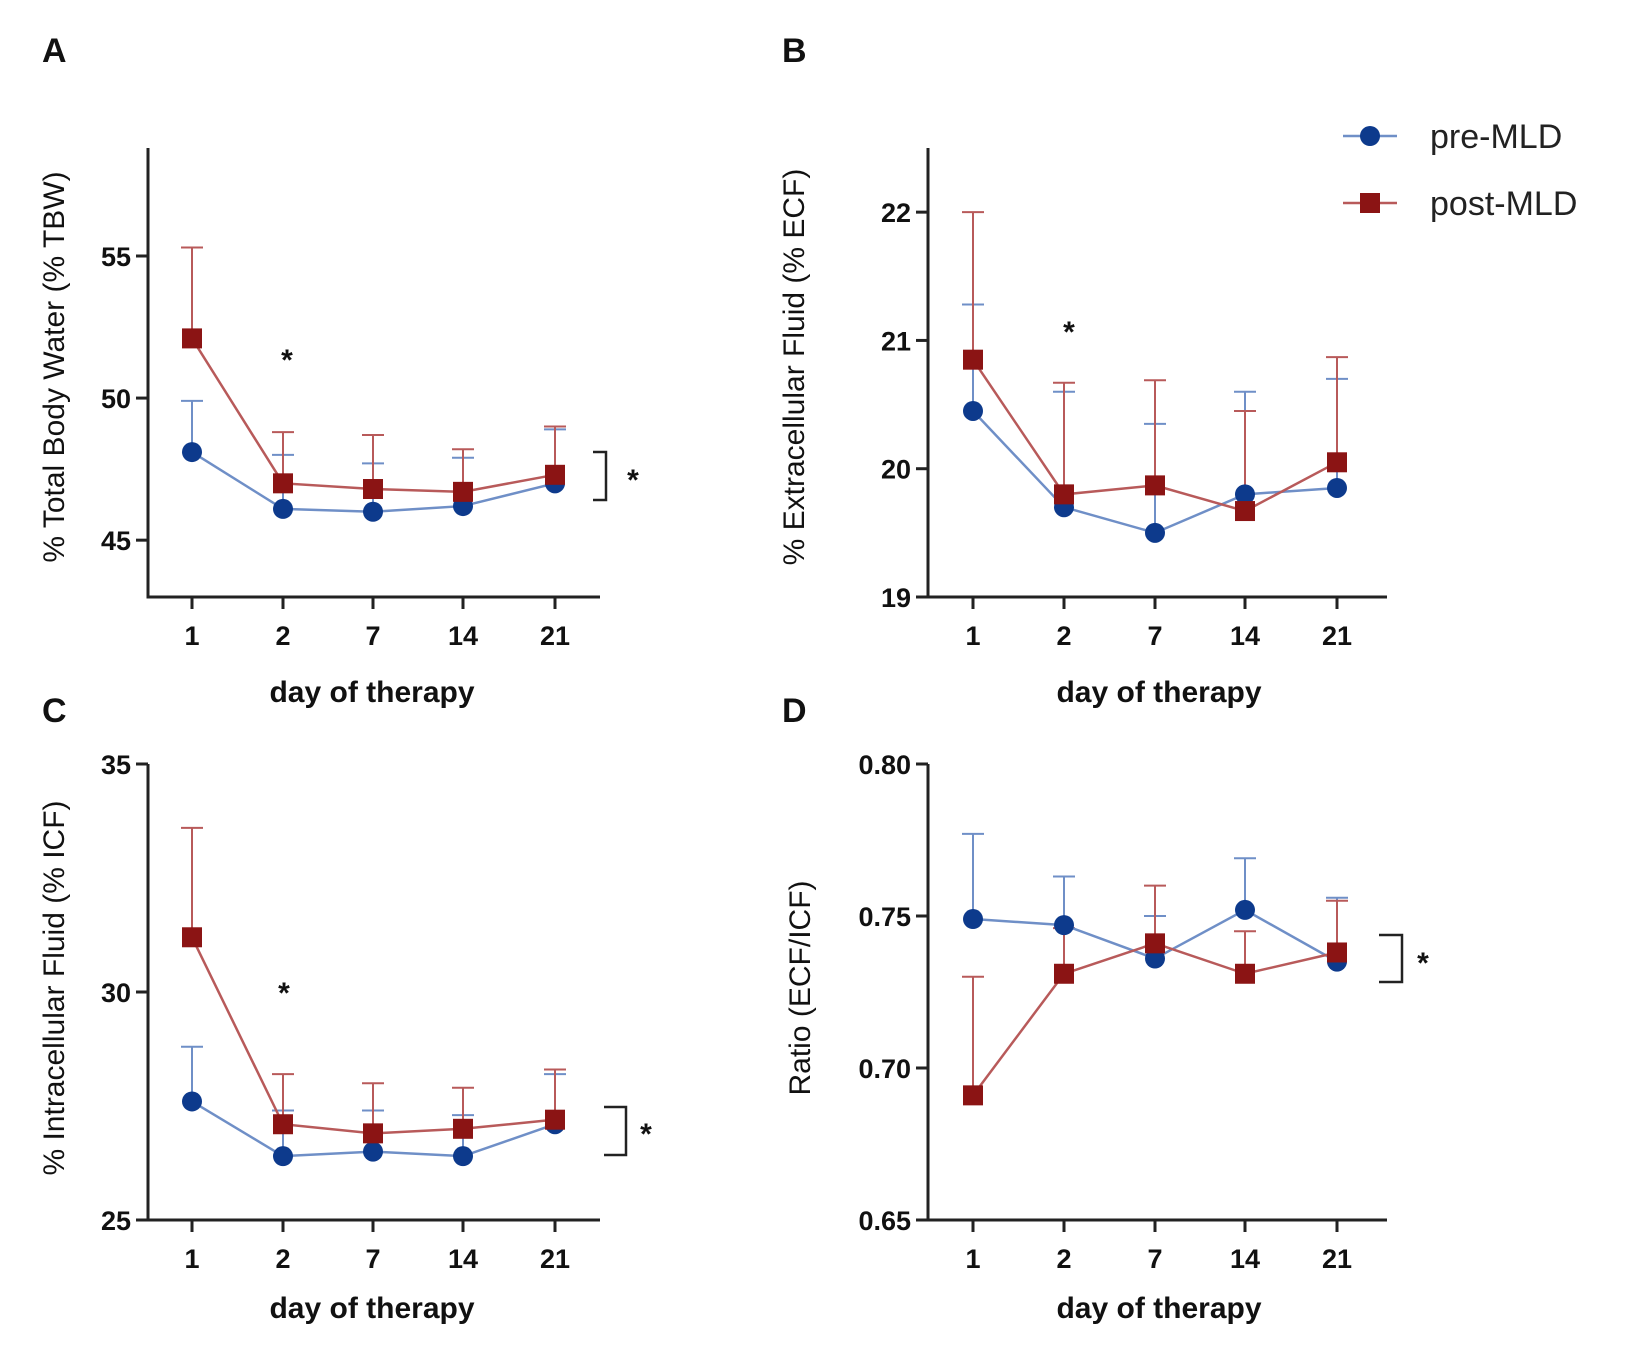 The height and width of the screenshot is (1353, 1631). What do you see at coordinates (116, 399) in the screenshot?
I see `y-tick-label-a: 50` at bounding box center [116, 399].